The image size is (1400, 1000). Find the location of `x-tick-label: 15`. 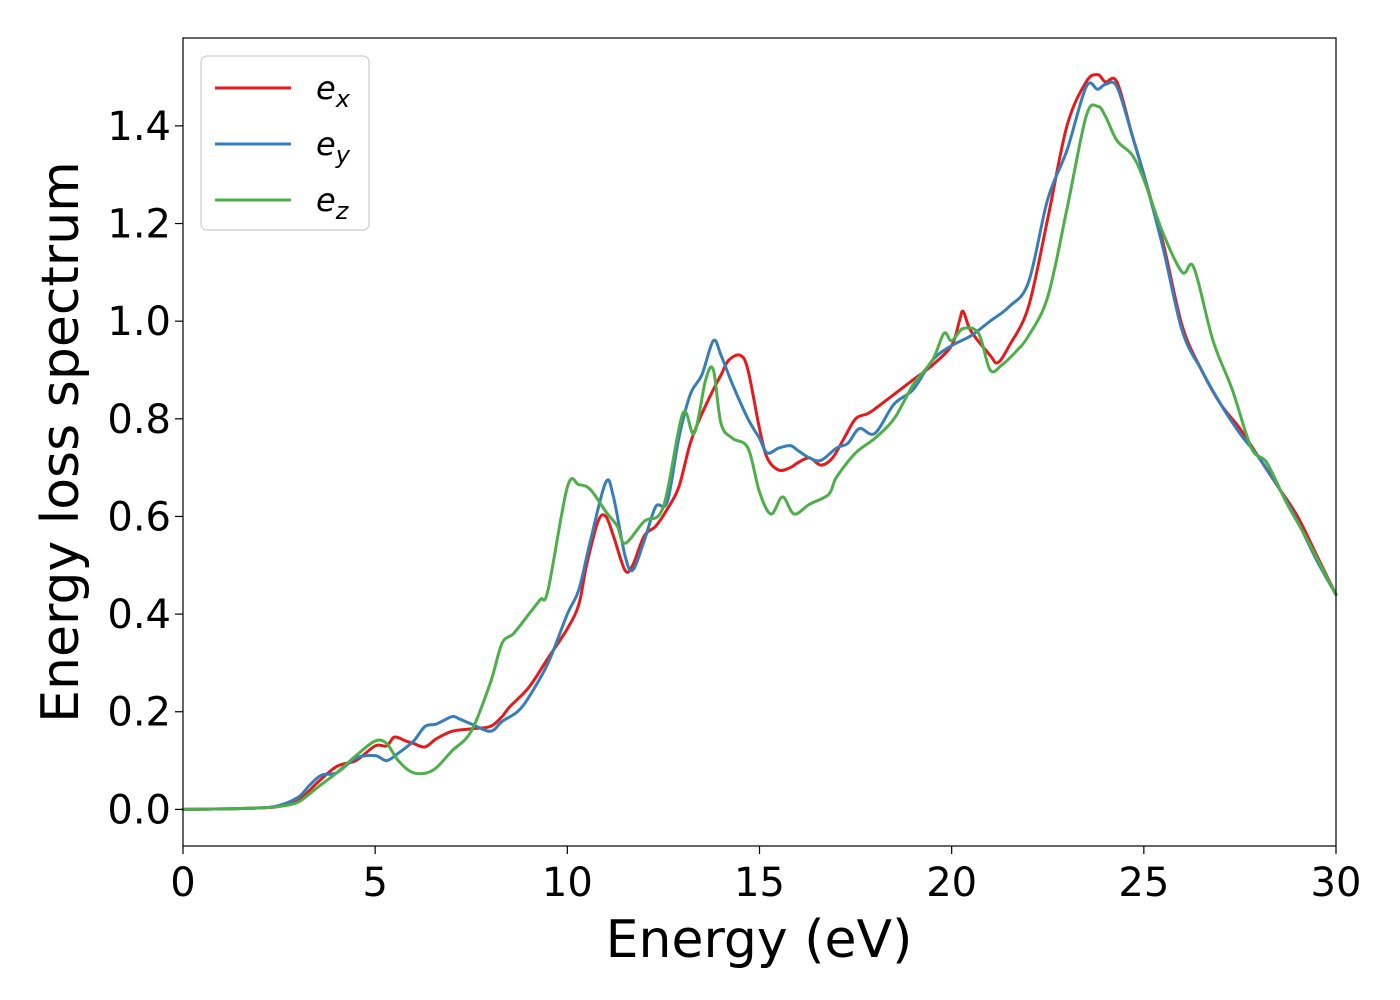

x-tick-label: 15 is located at coordinates (759, 883).